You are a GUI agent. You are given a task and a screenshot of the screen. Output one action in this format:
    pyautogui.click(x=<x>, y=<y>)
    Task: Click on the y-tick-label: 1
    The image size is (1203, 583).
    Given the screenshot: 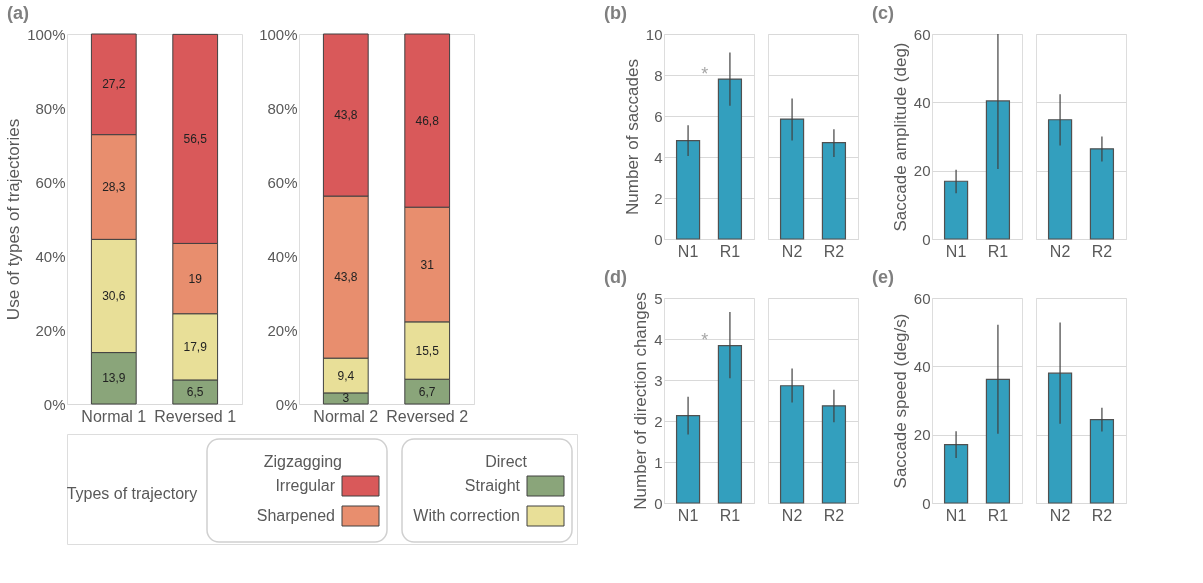 What is the action you would take?
    pyautogui.click(x=658, y=462)
    